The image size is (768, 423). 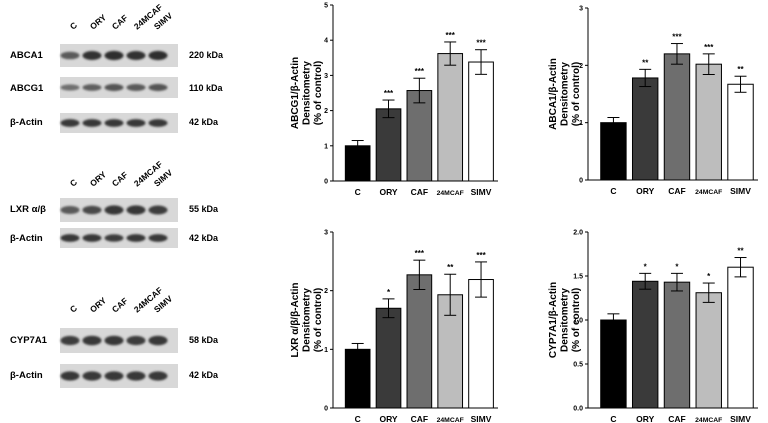 What do you see at coordinates (114, 340) in the screenshot?
I see `blot-row-cyp7a1: CYP7A1 58 kDa` at bounding box center [114, 340].